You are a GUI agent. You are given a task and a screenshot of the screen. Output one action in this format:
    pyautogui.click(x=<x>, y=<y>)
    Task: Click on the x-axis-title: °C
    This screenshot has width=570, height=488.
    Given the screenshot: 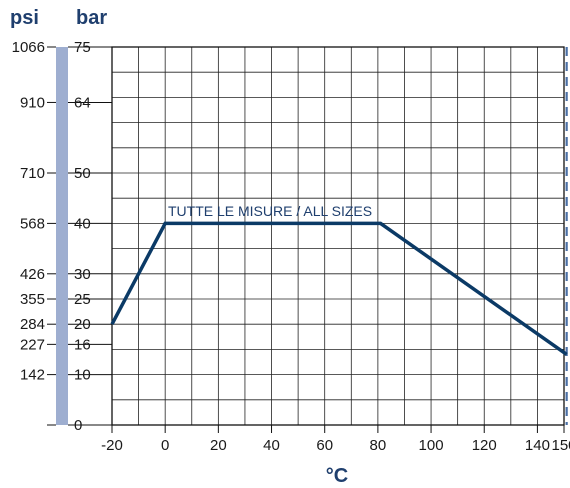 What is the action you would take?
    pyautogui.click(x=337, y=476)
    